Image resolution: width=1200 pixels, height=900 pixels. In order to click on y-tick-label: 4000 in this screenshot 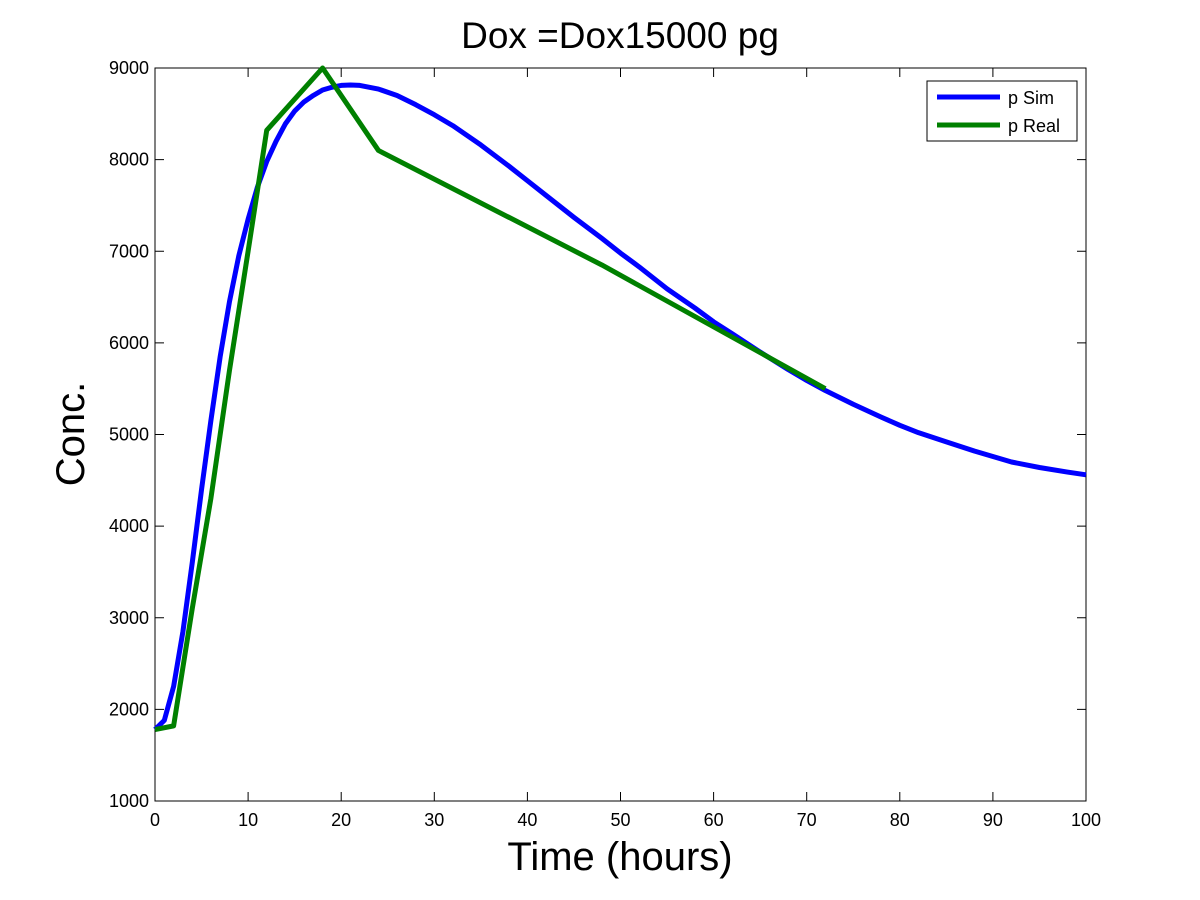, I will do `click(129, 526)`.